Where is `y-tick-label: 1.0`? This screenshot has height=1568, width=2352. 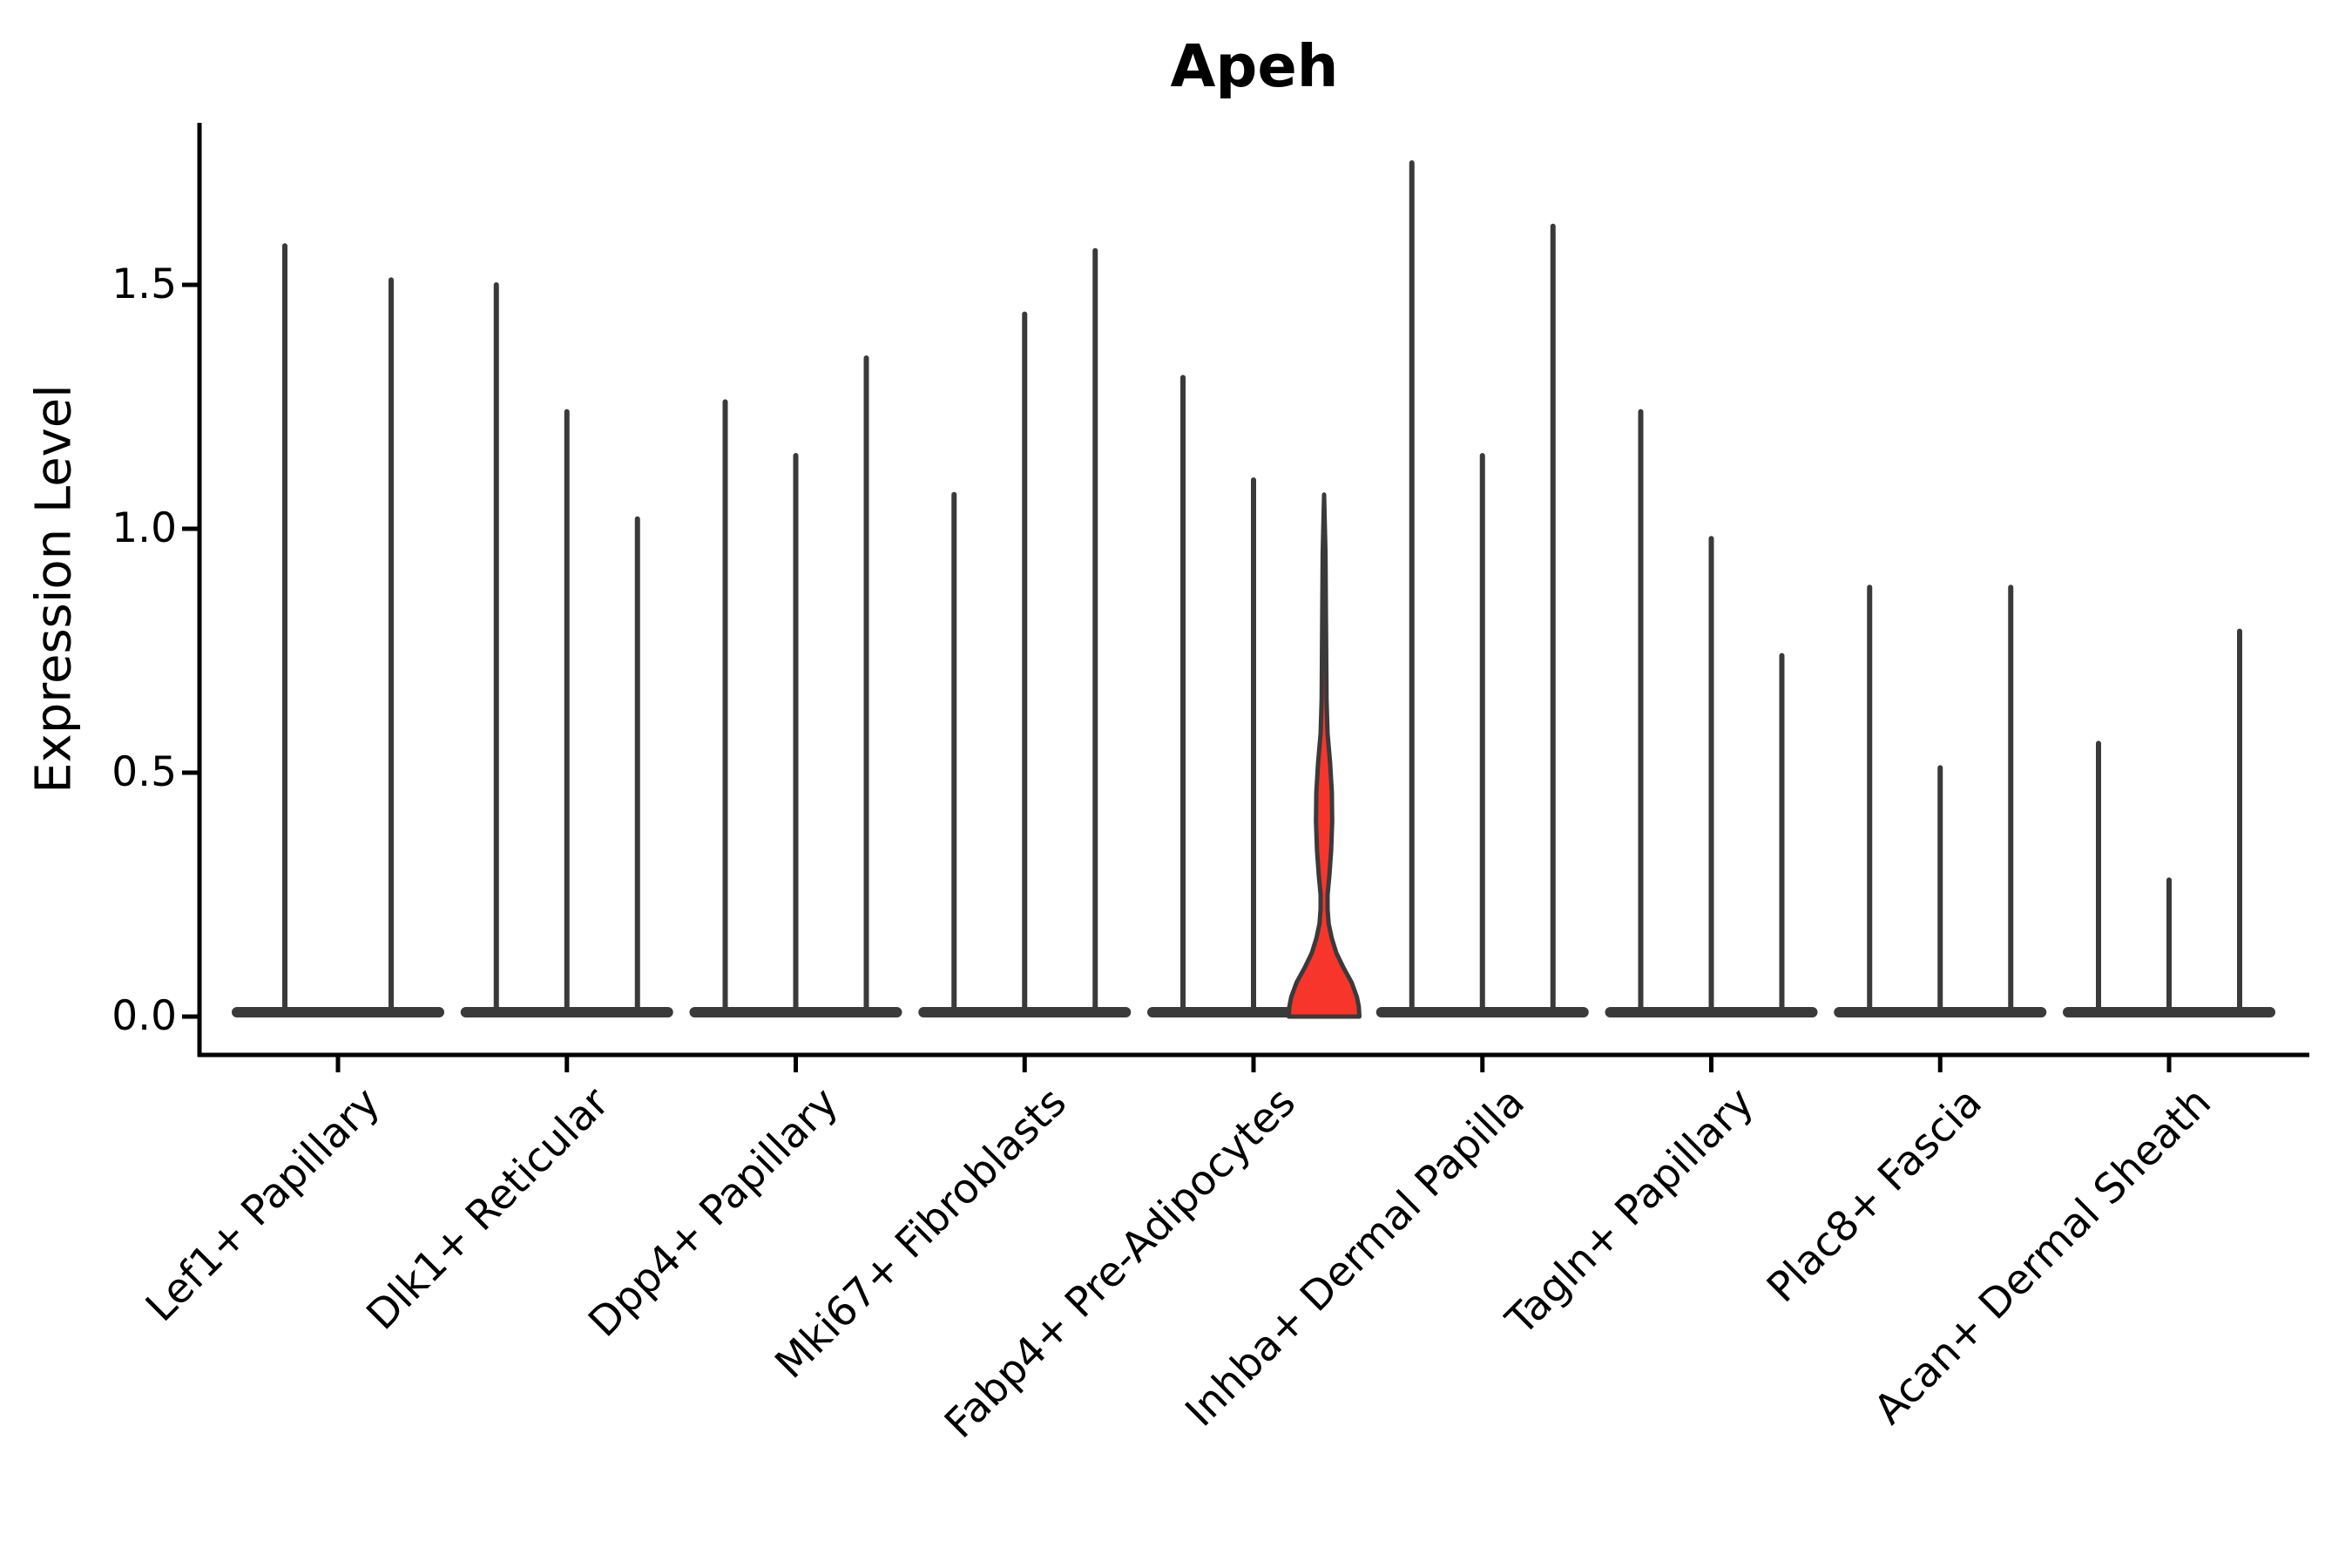 y-tick-label: 1.0 is located at coordinates (145, 528).